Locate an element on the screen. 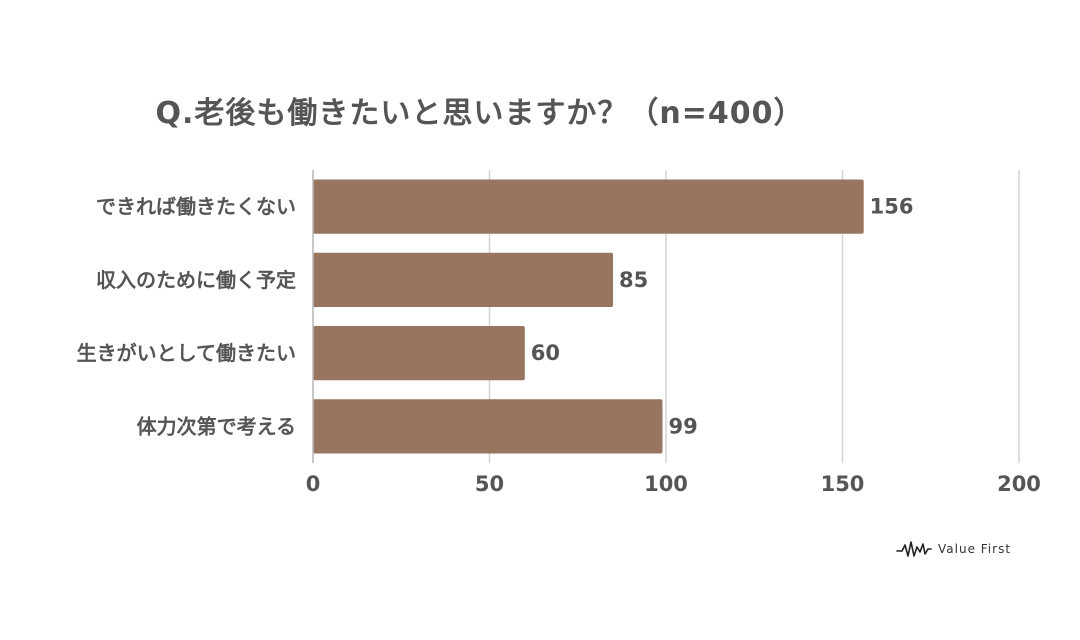  category-label-2: 生きがいとして働きたい is located at coordinates (186, 353).